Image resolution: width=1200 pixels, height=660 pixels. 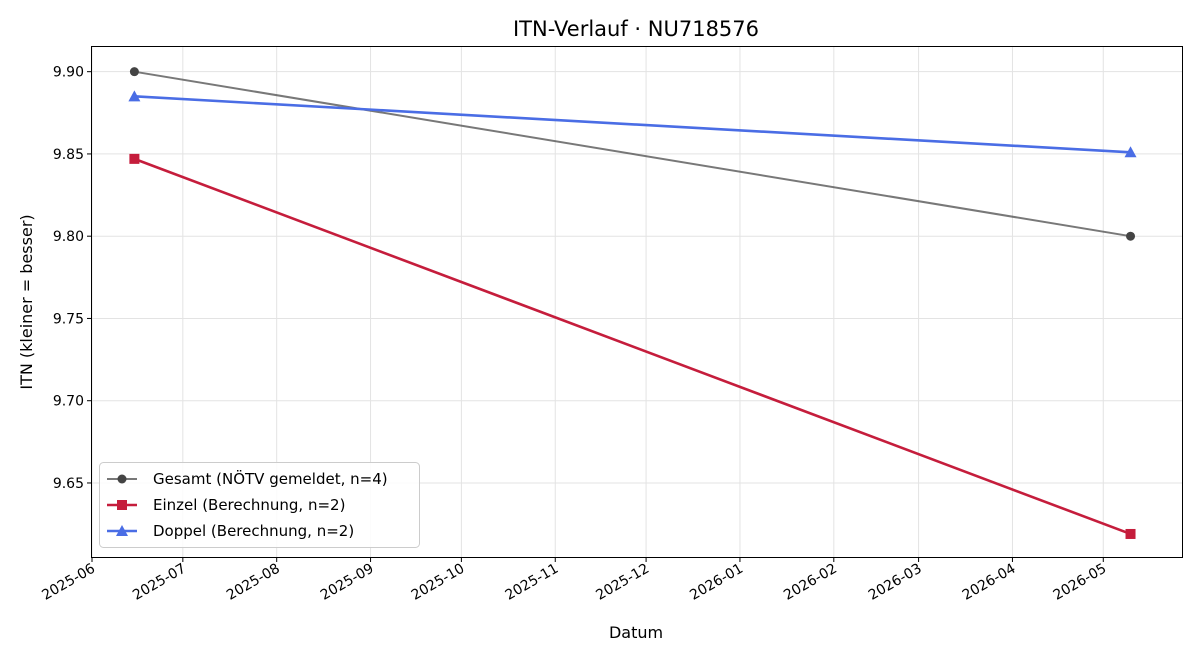 I want to click on legend-box, so click(x=259, y=505).